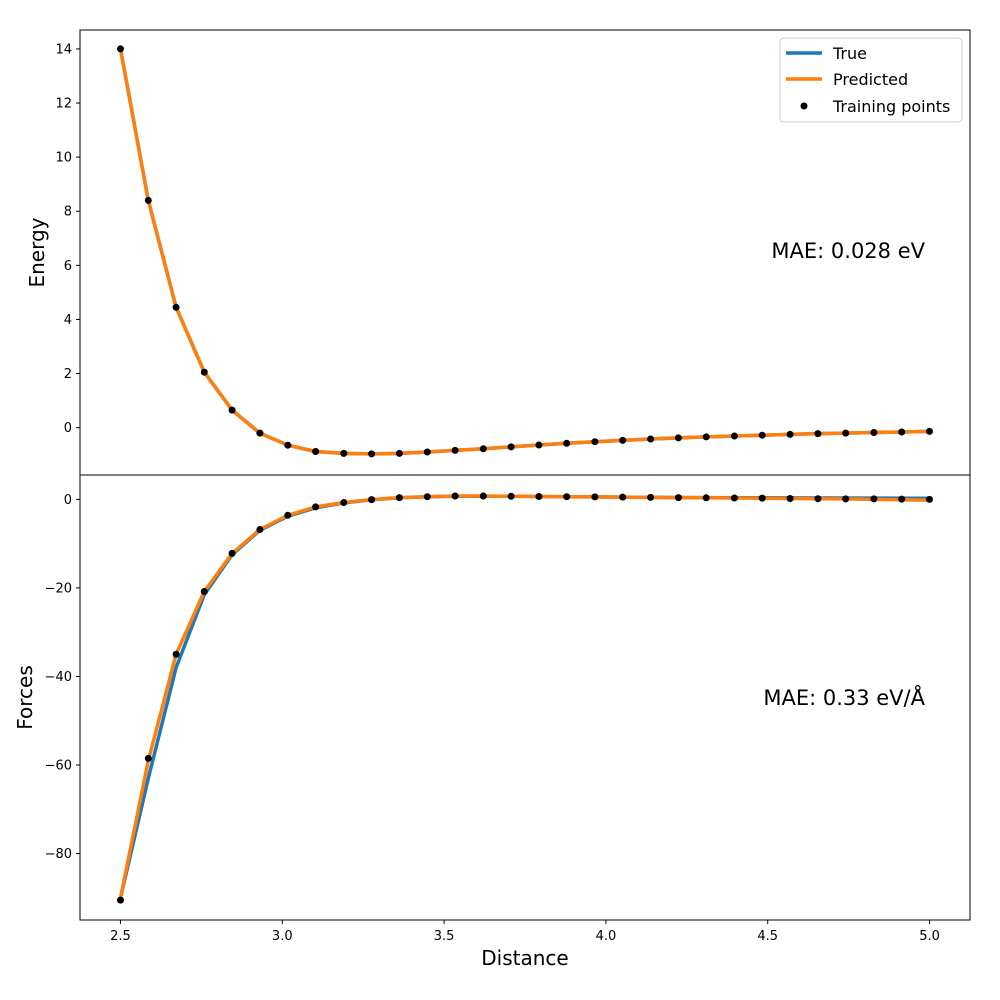 Image resolution: width=1000 pixels, height=1000 pixels. What do you see at coordinates (63, 104) in the screenshot?
I see `y-tick-label: 12` at bounding box center [63, 104].